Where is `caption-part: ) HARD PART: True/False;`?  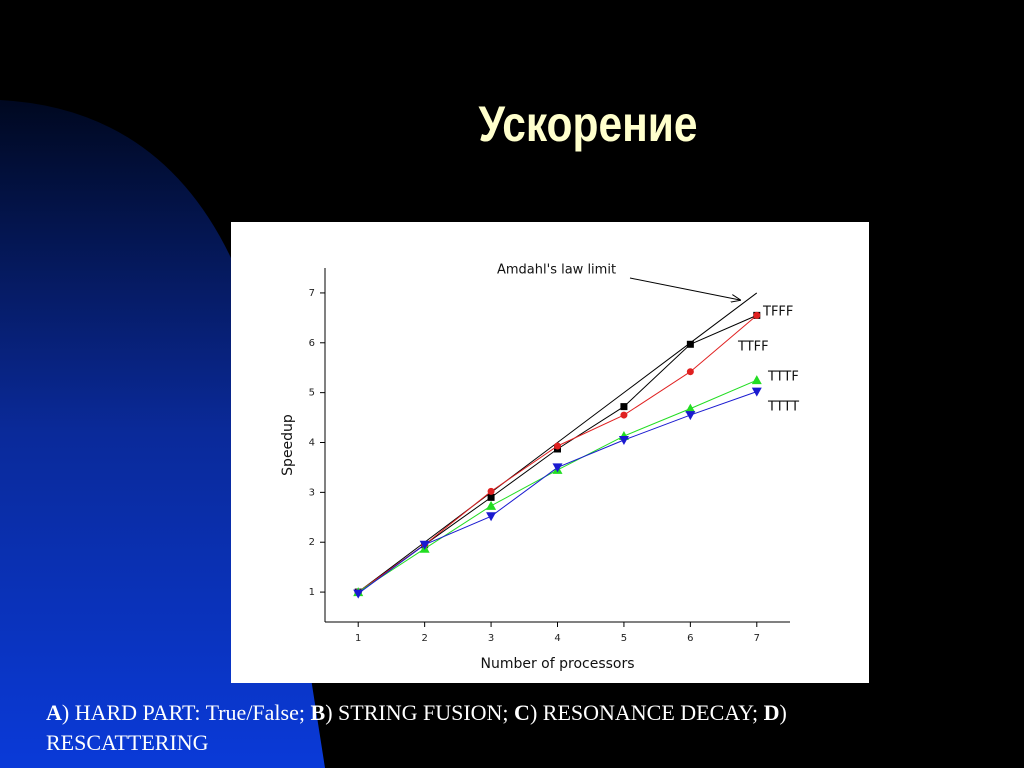
caption-part: ) HARD PART: True/False; is located at coordinates (186, 712).